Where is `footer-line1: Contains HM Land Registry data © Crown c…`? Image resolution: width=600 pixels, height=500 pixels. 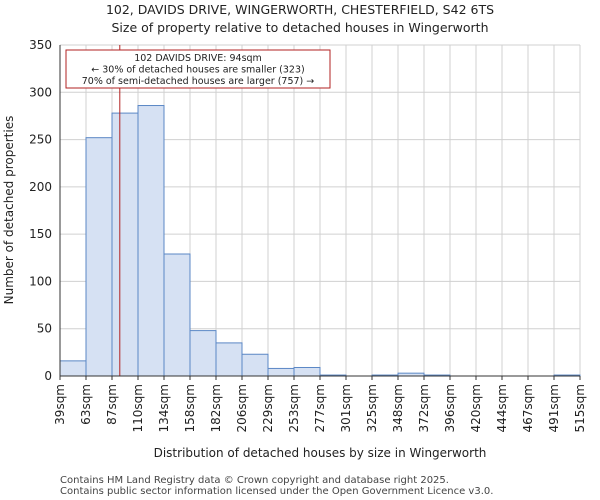
footer-line1: Contains HM Land Registry data © Crown c… is located at coordinates (254, 480).